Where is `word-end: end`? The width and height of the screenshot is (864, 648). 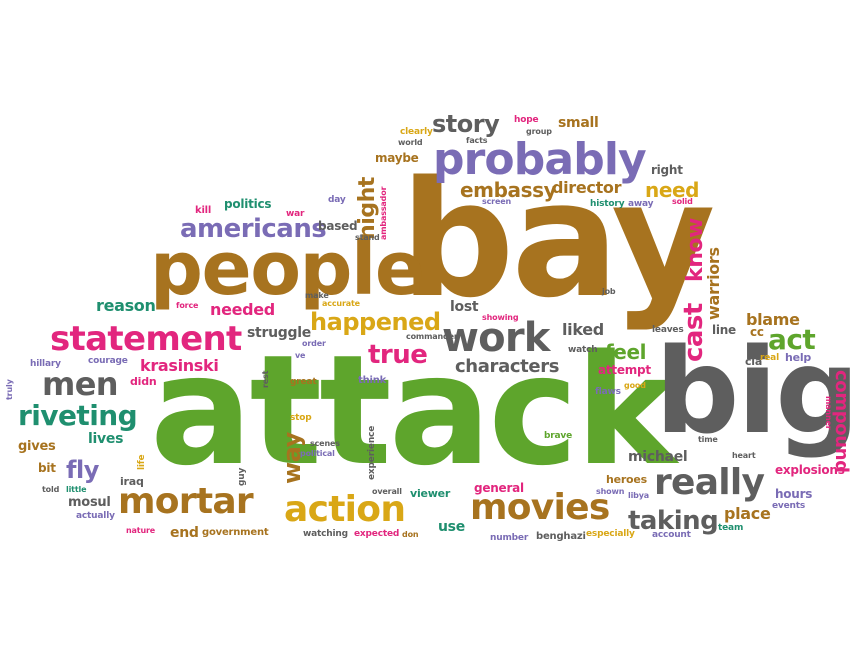 word-end: end is located at coordinates (184, 533).